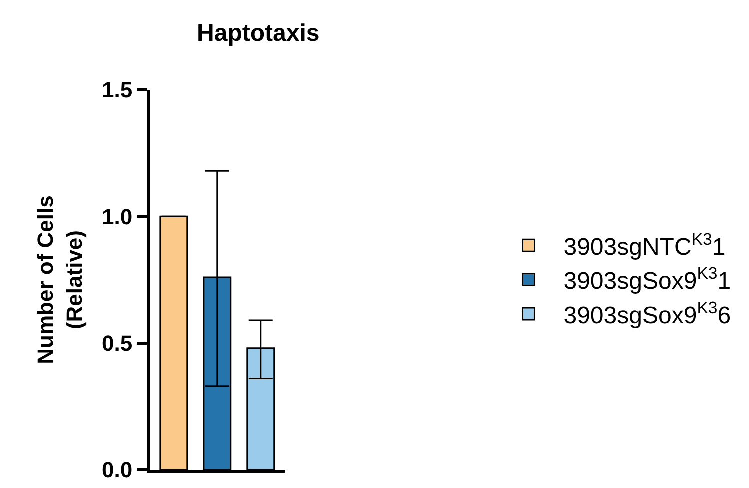  Describe the element at coordinates (258, 34) in the screenshot. I see `chart-title: Haptotaxis` at that location.